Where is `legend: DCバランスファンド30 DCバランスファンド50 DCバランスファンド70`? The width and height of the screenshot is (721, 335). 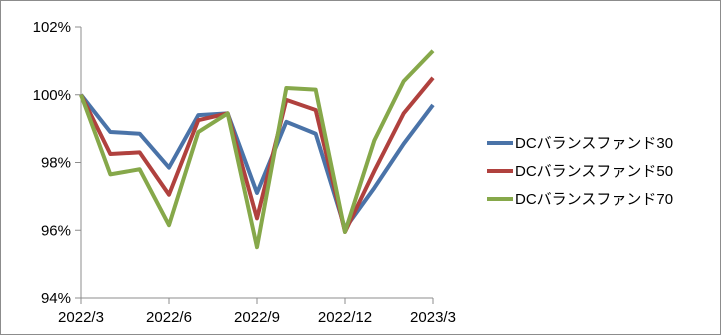 legend: DCバランスファンド30 DCバランスファンド50 DCバランスファンド70 is located at coordinates (580, 171).